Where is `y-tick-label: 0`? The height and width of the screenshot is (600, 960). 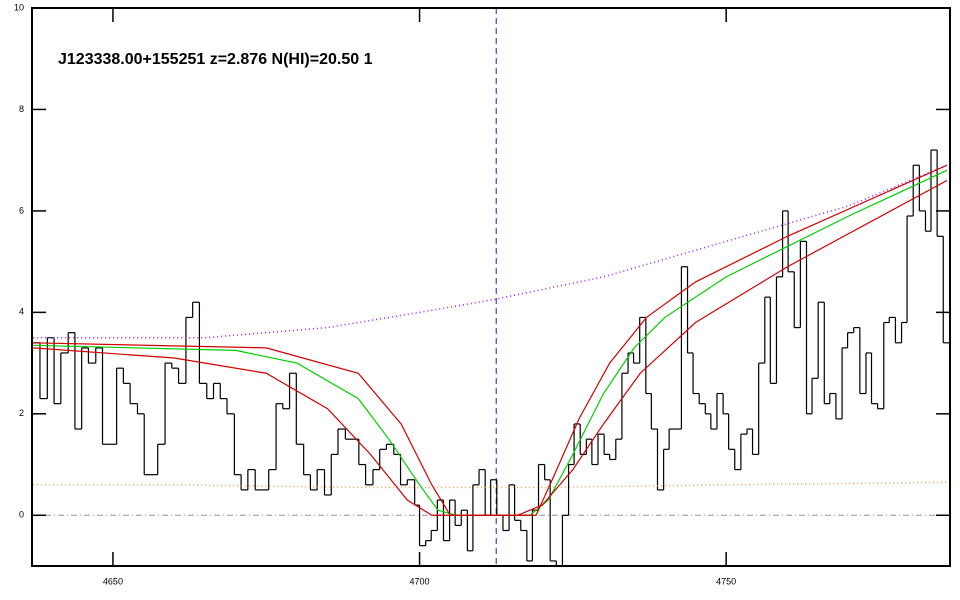 y-tick-label: 0 is located at coordinates (21, 515).